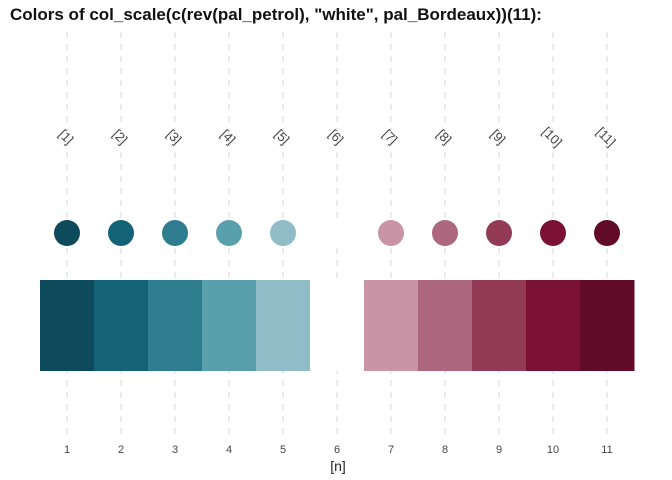 Image resolution: width=672 pixels, height=480 pixels. I want to click on x-tick-labels: 1 2 3 4 5 6 7 8 9 10 11, so click(338, 450).